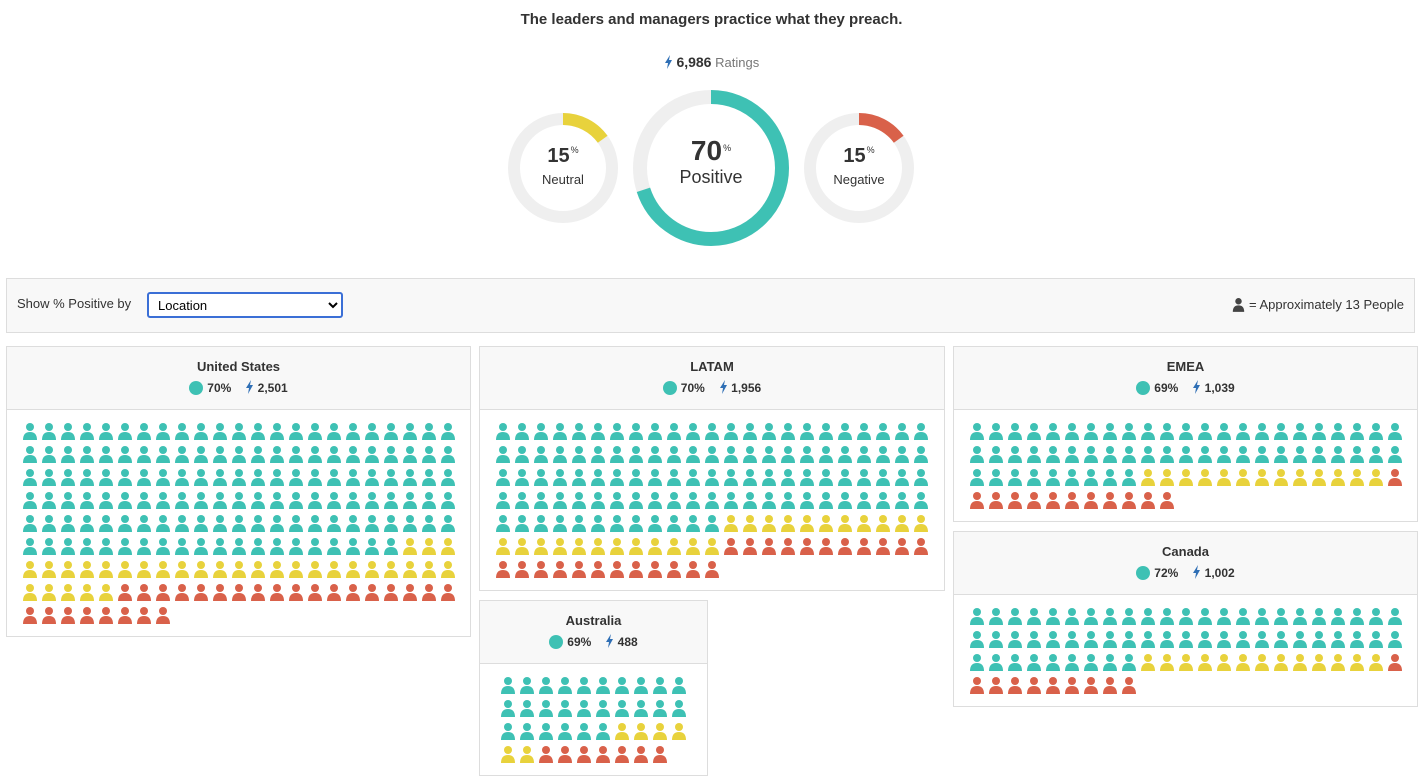 The width and height of the screenshot is (1423, 782). What do you see at coordinates (1239, 305) in the screenshot?
I see `person-icon` at bounding box center [1239, 305].